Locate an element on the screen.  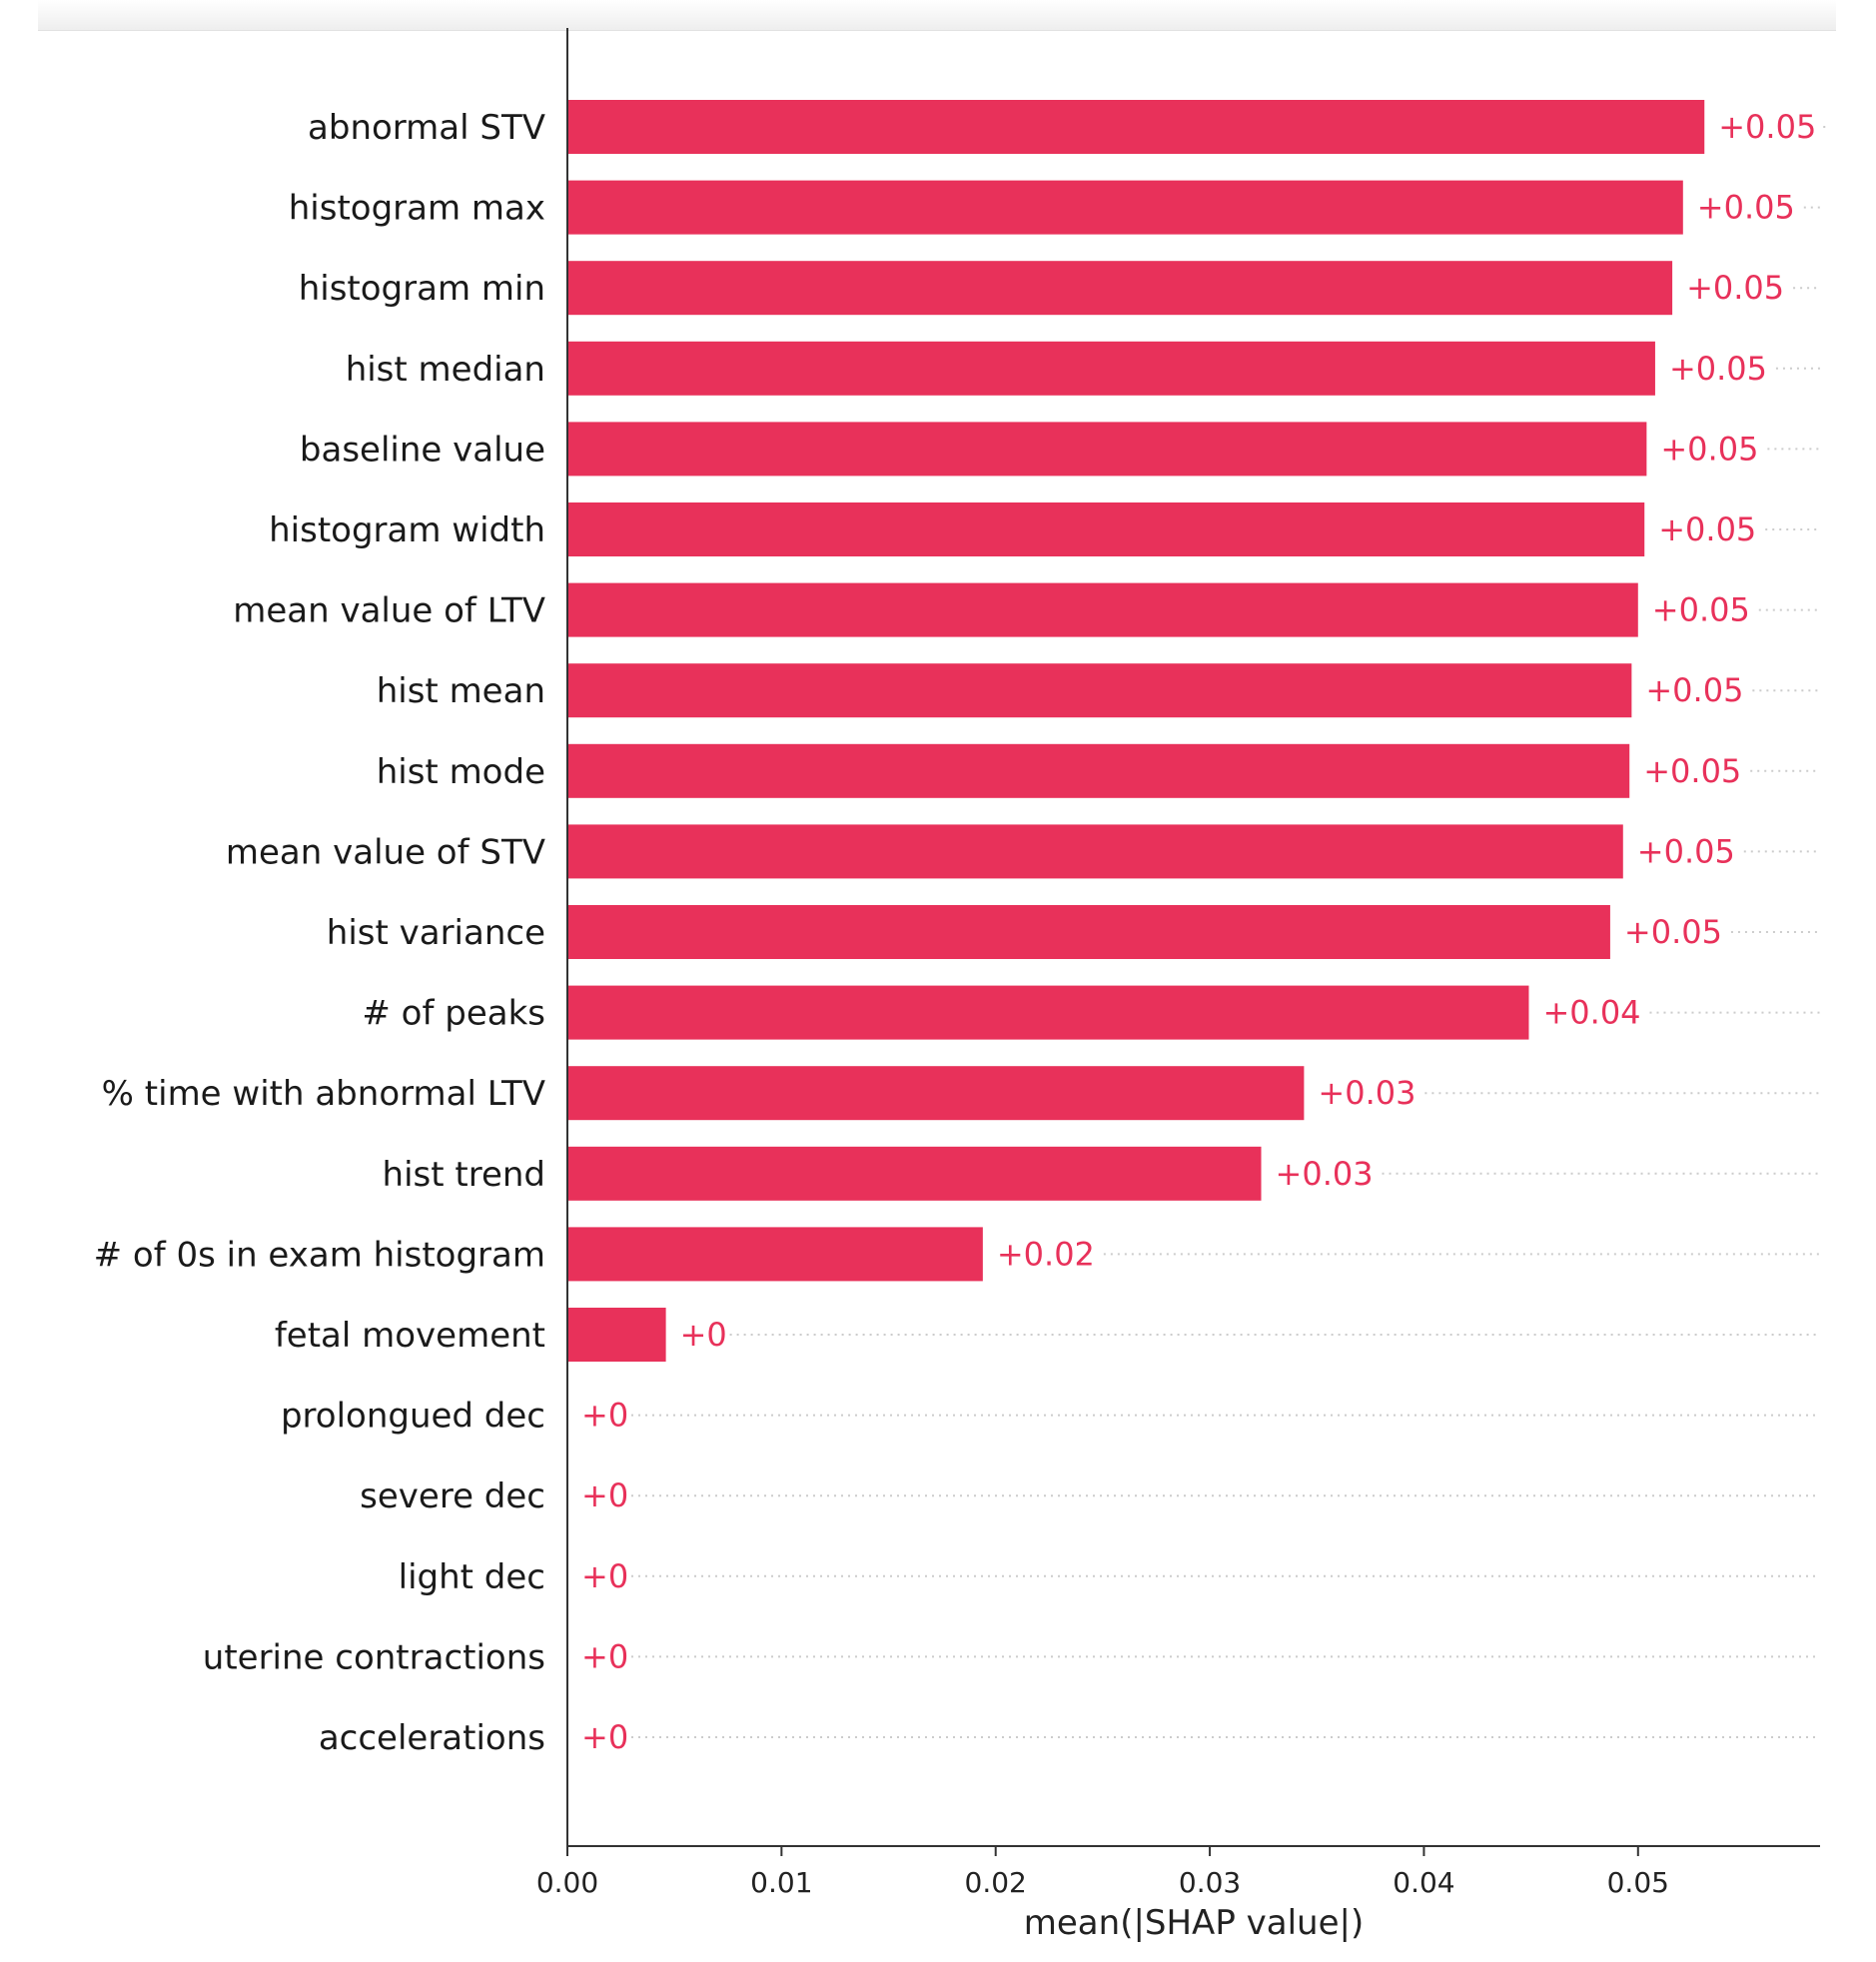
x-tick-label: 0.04 is located at coordinates (1423, 1883).